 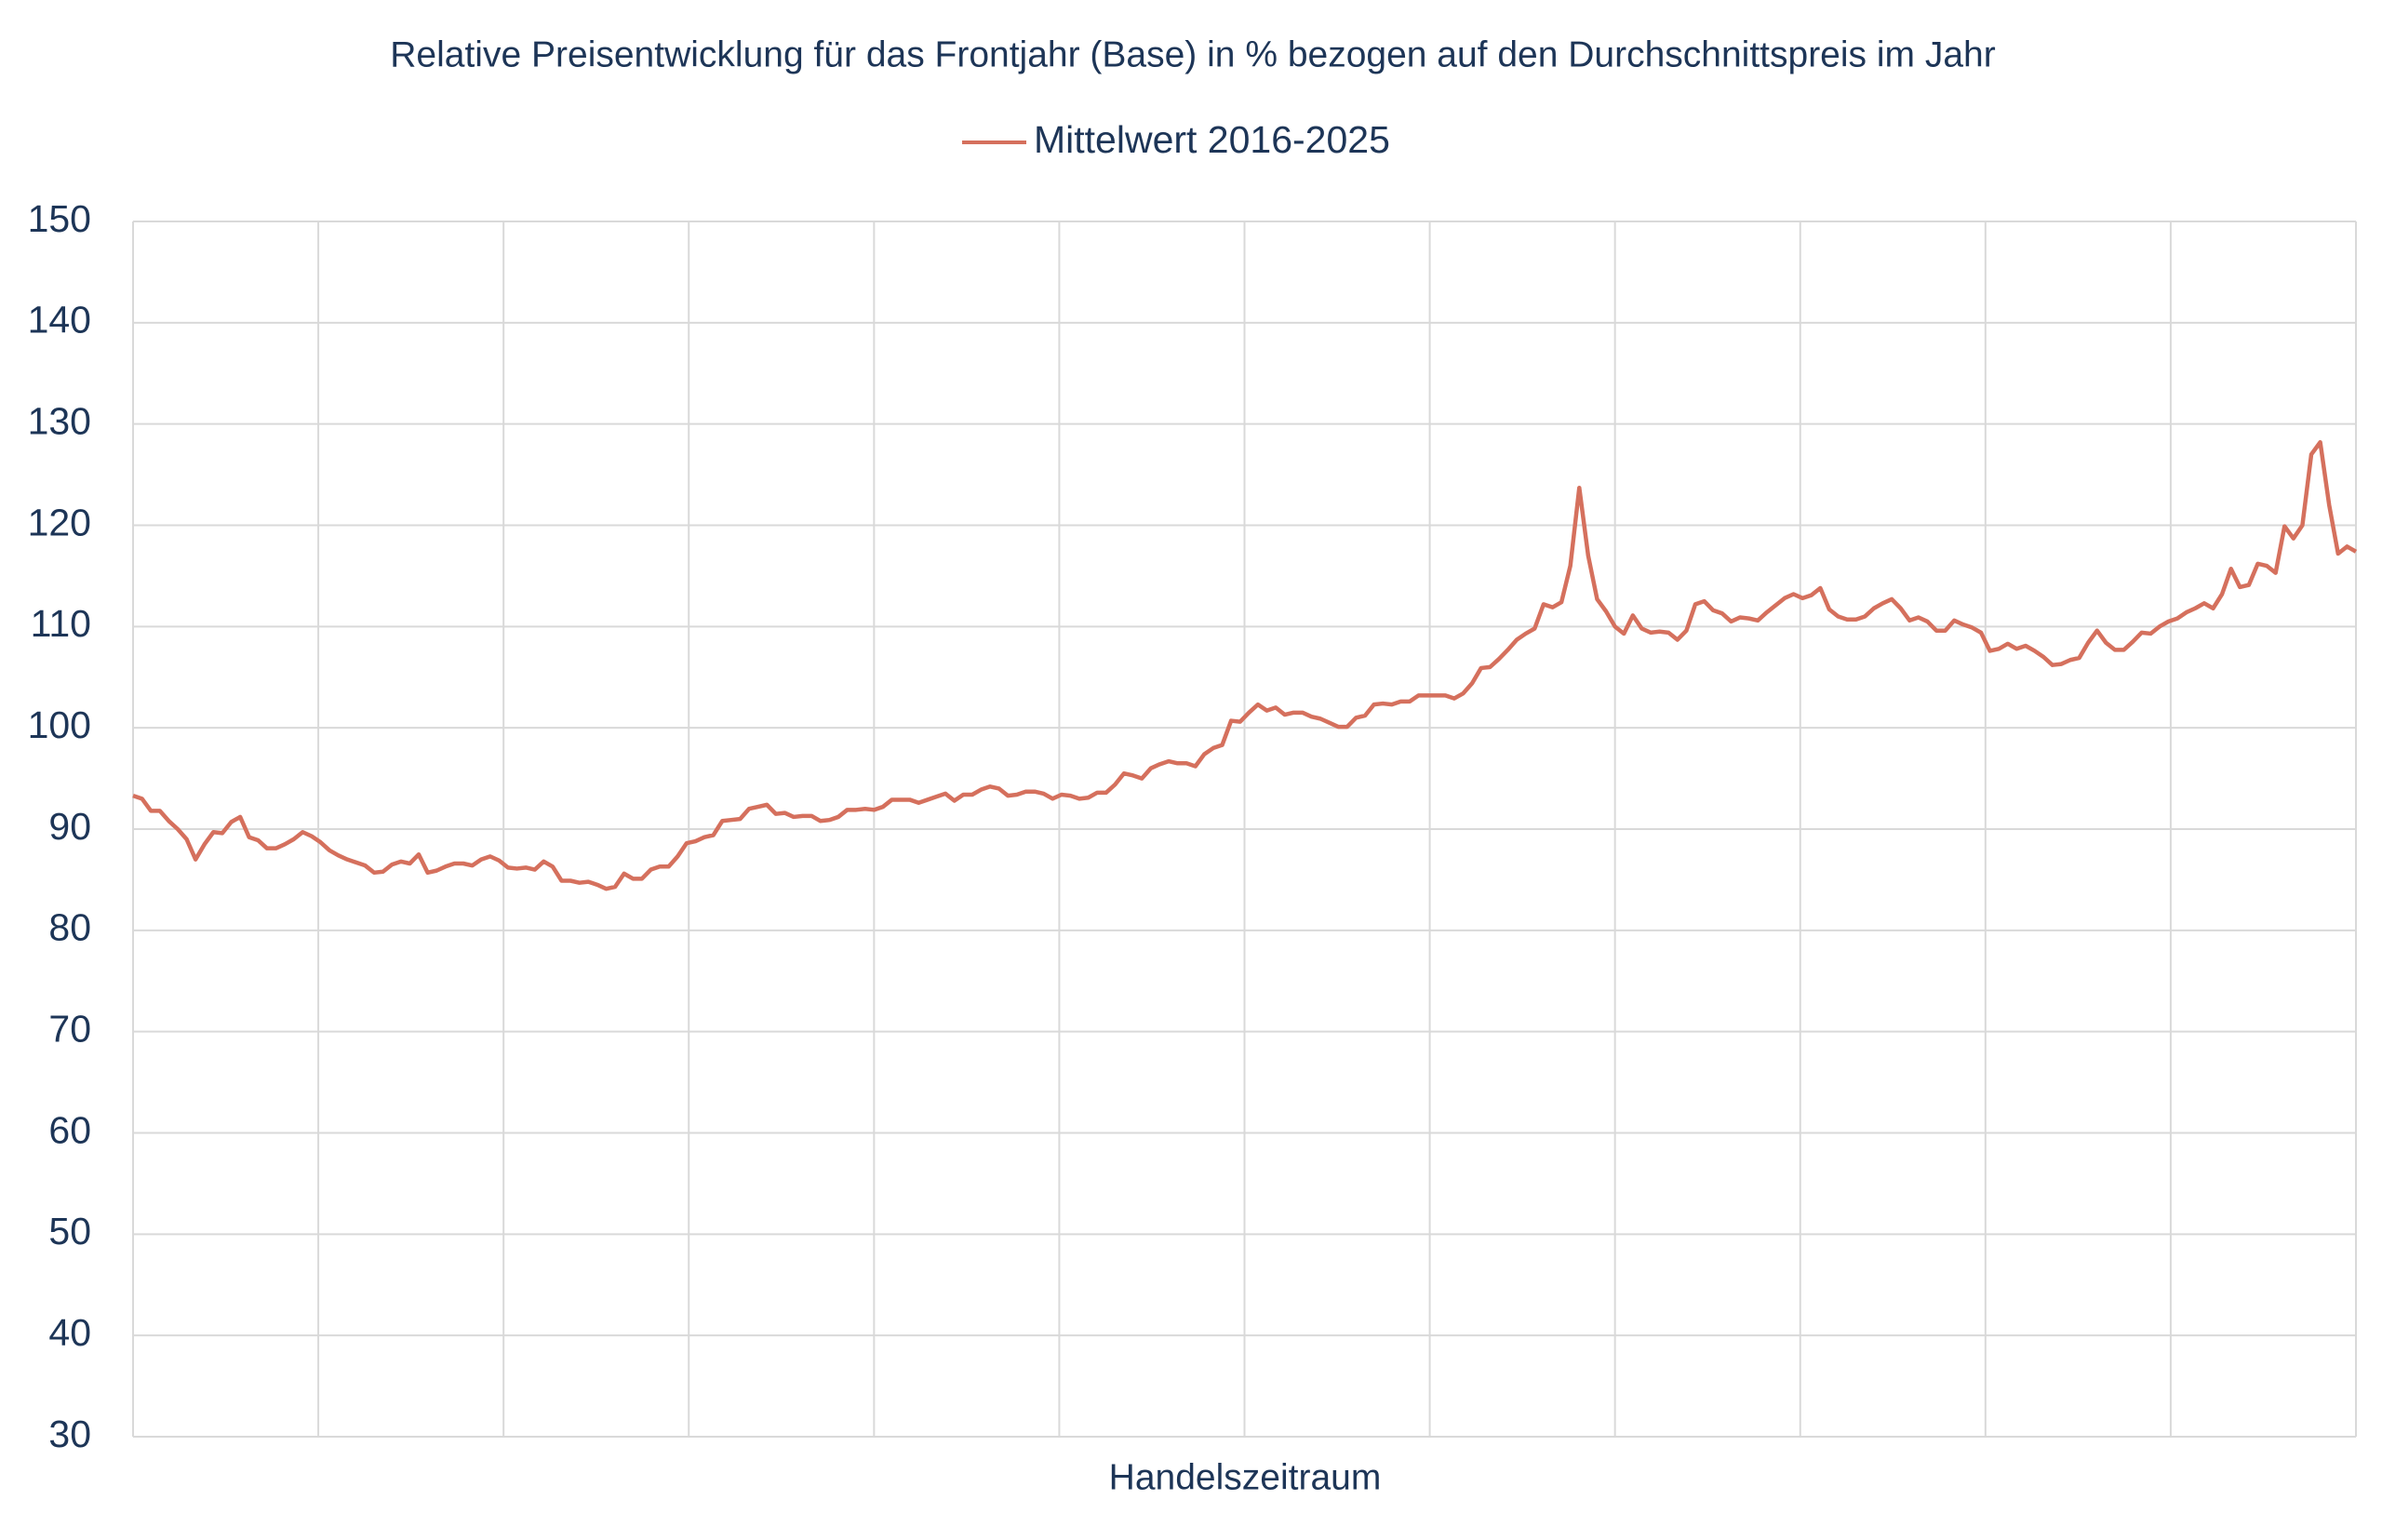 What do you see at coordinates (69, 1028) in the screenshot?
I see `y-tick-label: 70` at bounding box center [69, 1028].